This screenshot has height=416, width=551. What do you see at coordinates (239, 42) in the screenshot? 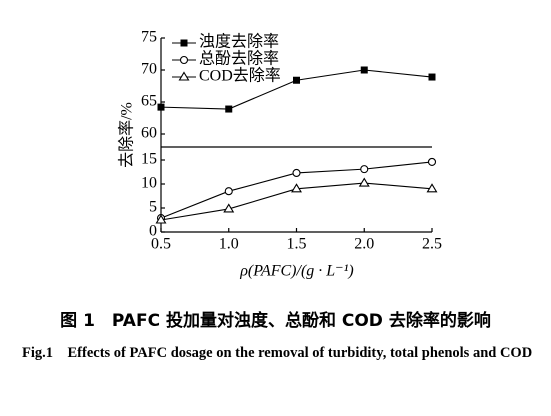
I see `legend-label: 浊度去除率` at bounding box center [239, 42].